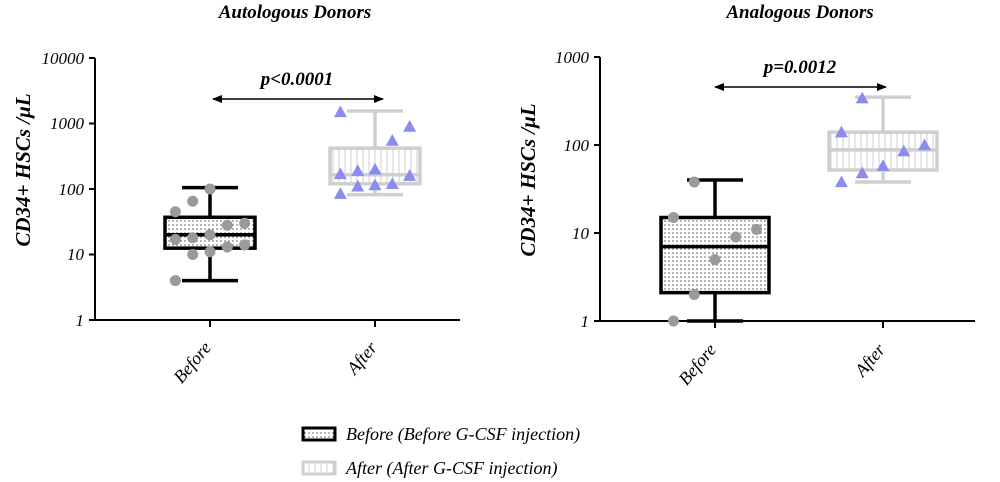 The height and width of the screenshot is (482, 1000). What do you see at coordinates (451, 468) in the screenshot?
I see `legend-label-after: After (After G-CSF injection)` at bounding box center [451, 468].